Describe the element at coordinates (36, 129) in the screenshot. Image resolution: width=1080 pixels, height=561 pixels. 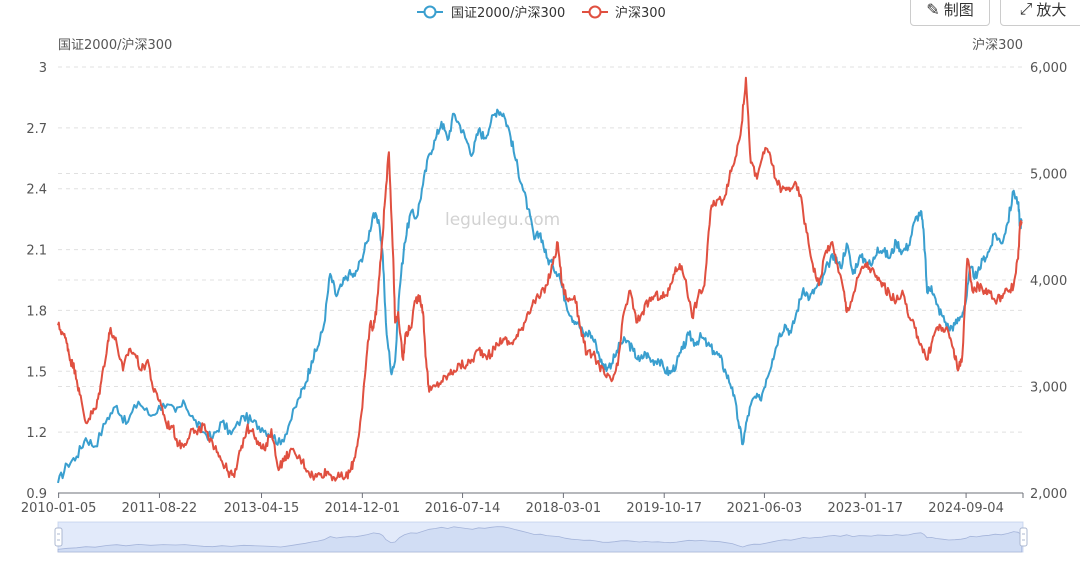
I see `left-tick-label: 2.7` at that location.